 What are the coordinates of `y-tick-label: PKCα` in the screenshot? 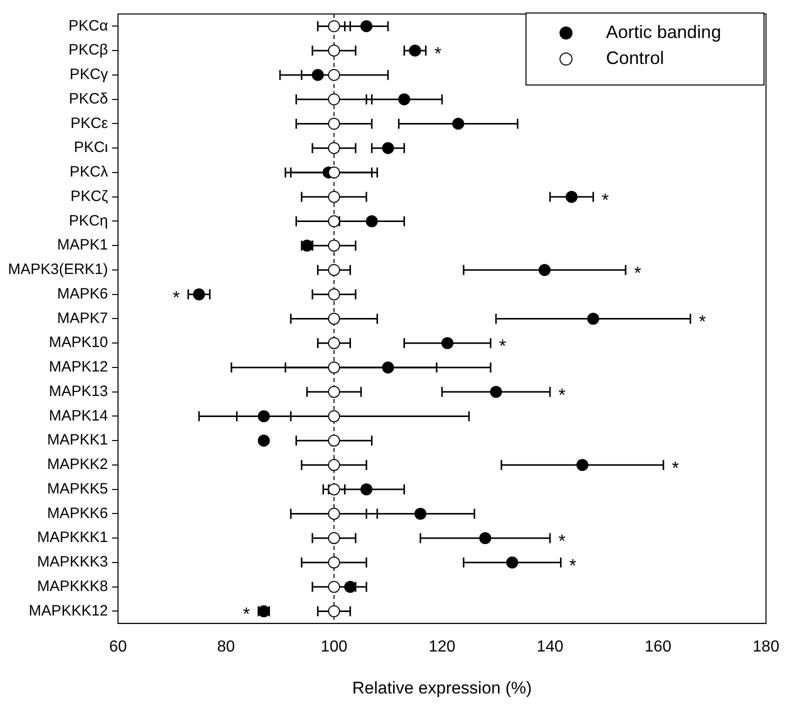 It's located at (88, 25).